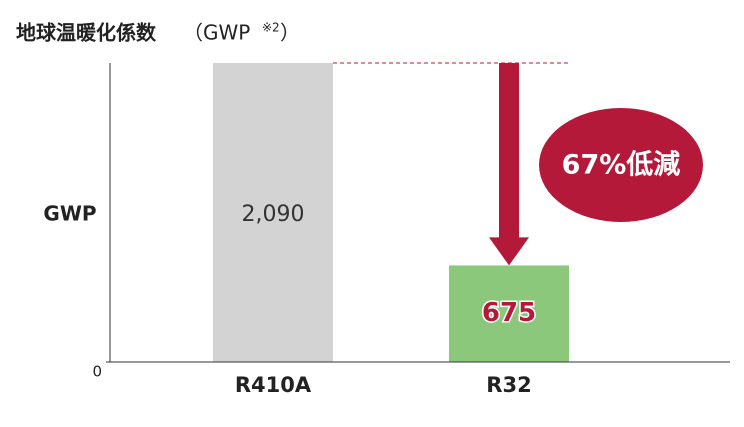 The height and width of the screenshot is (427, 744). I want to click on chart-title: 地球温暖化係数, so click(86, 33).